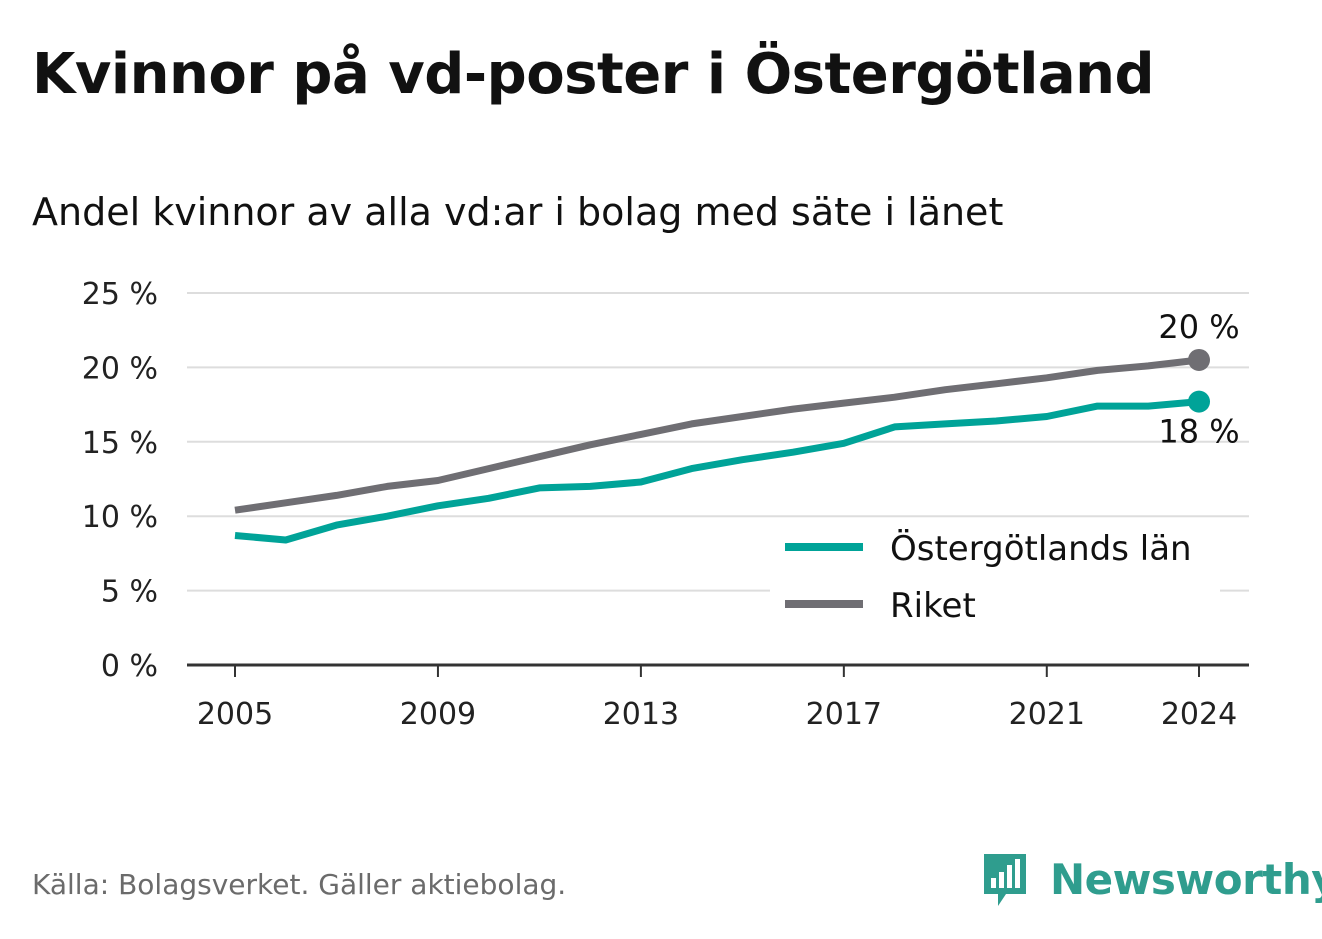 This screenshot has height=939, width=1322. What do you see at coordinates (717, 698) in the screenshot?
I see `x-axis-ticks: 2005 2009 2013 2017 2021 2024` at bounding box center [717, 698].